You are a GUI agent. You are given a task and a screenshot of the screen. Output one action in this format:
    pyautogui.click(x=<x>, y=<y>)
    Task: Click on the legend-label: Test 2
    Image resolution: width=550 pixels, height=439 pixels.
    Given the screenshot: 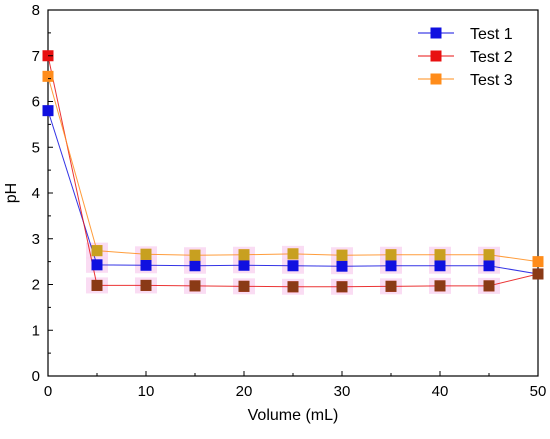 What is the action you would take?
    pyautogui.click(x=491, y=57)
    